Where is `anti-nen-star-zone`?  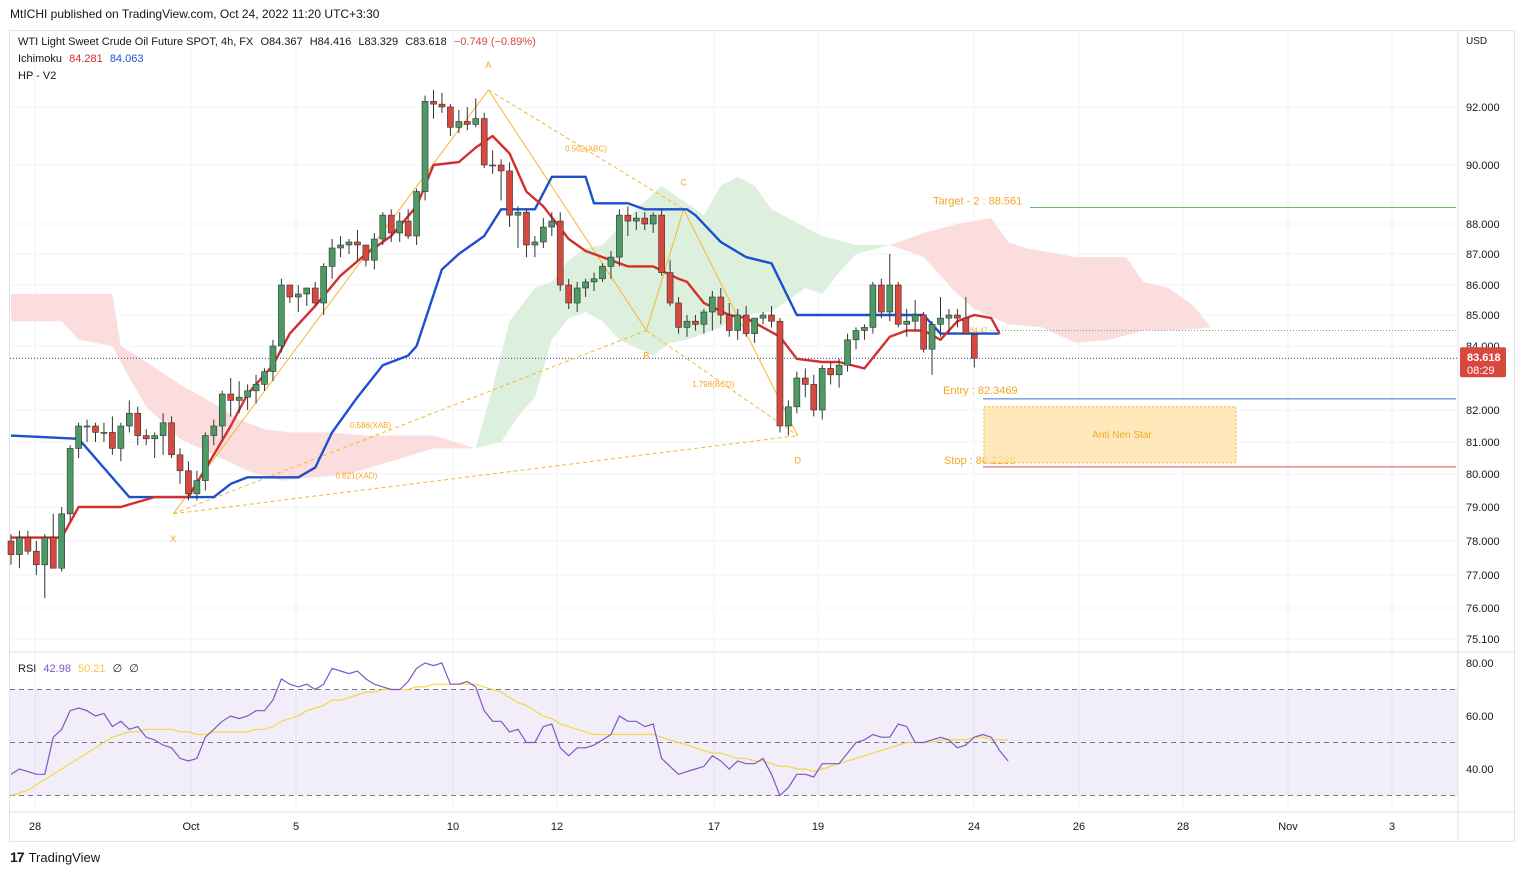 anti-nen-star-zone is located at coordinates (1110, 435).